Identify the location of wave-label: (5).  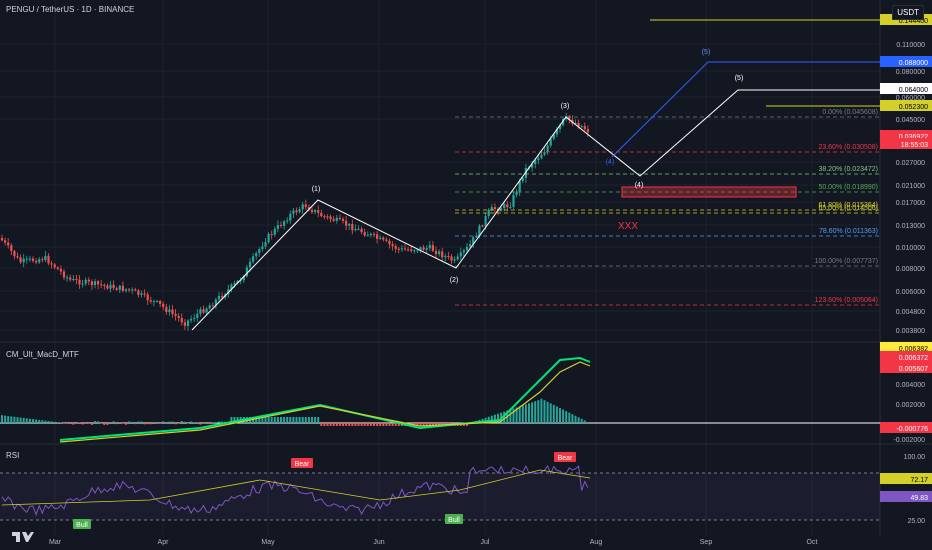
(739, 78).